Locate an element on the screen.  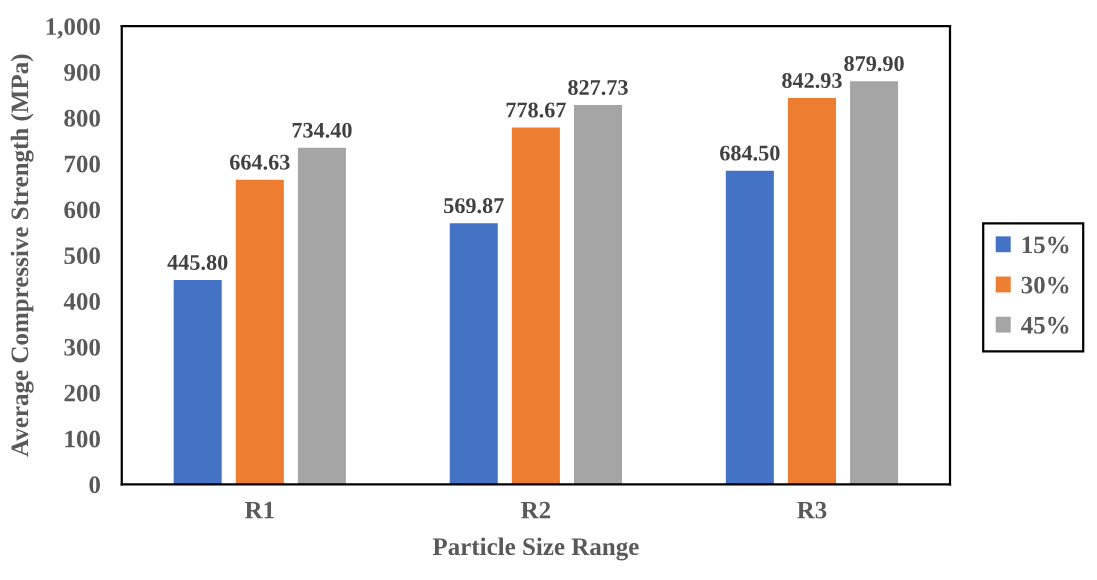
data-label: 778.67 is located at coordinates (536, 110).